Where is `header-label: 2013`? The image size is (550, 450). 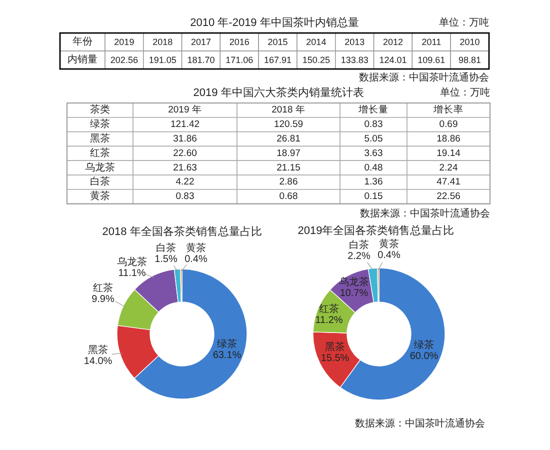
header-label: 2013 is located at coordinates (354, 42).